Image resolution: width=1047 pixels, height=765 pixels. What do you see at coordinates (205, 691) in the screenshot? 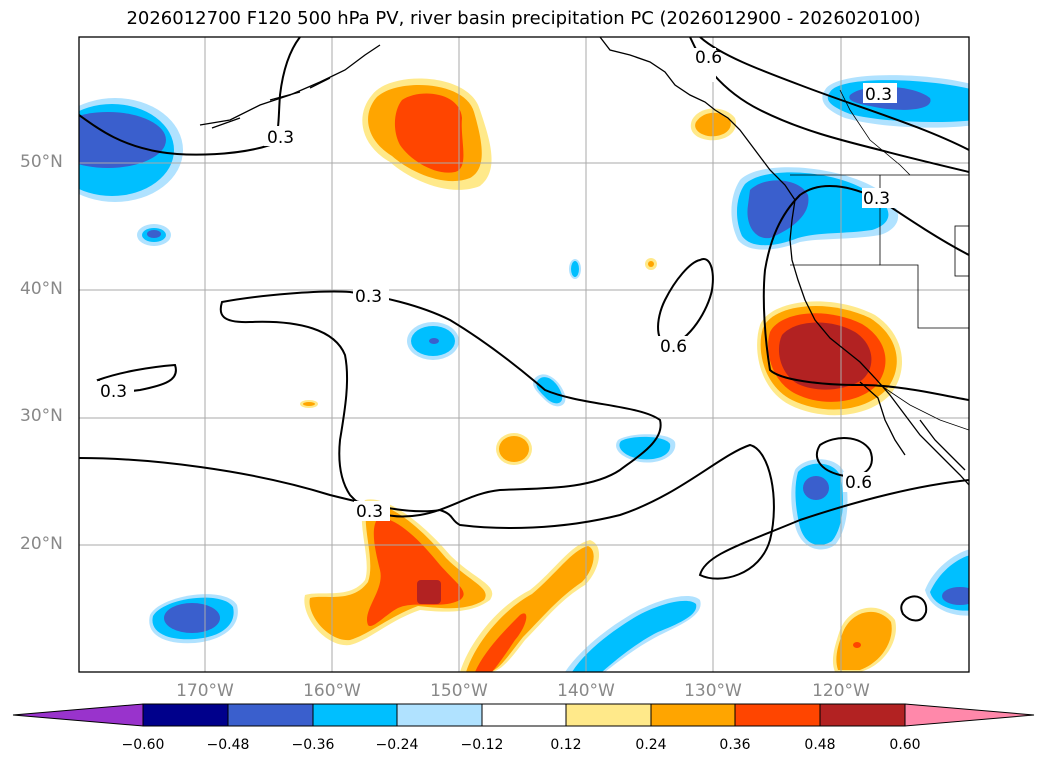
I see `longitude-label: 170°W` at bounding box center [205, 691].